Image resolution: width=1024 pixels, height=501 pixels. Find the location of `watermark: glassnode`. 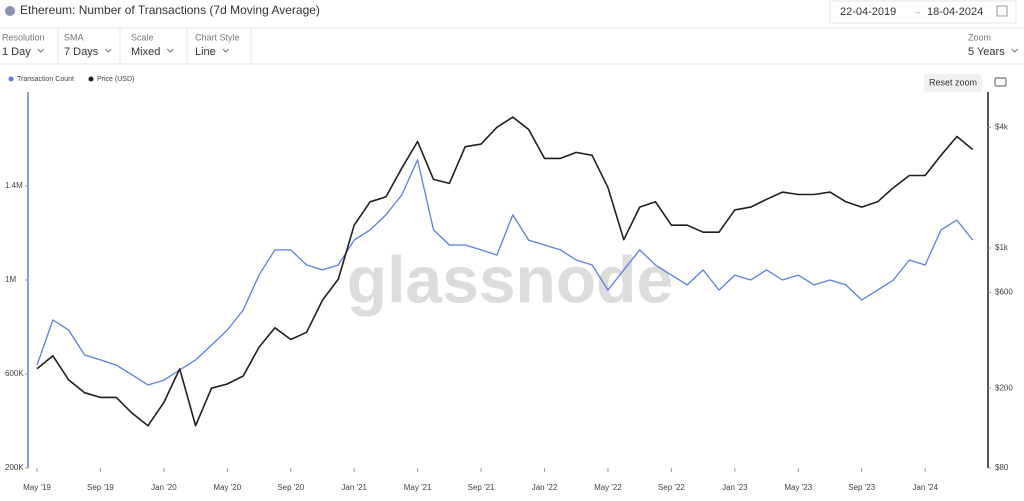

watermark: glassnode is located at coordinates (510, 279).